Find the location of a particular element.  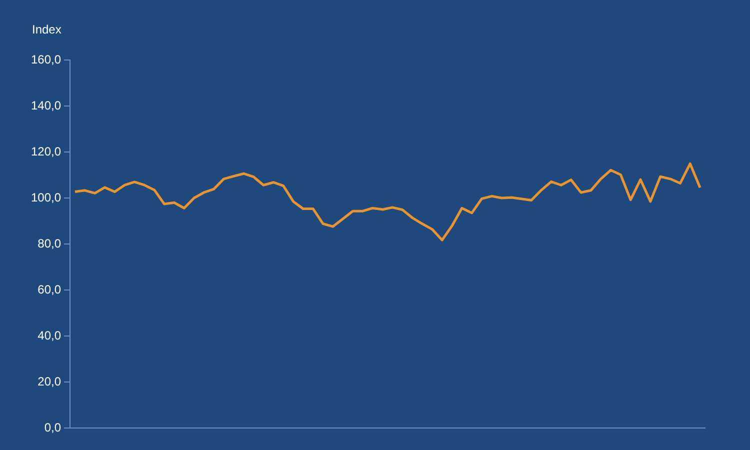

y-tick-label: 100,0 is located at coordinates (46, 197).